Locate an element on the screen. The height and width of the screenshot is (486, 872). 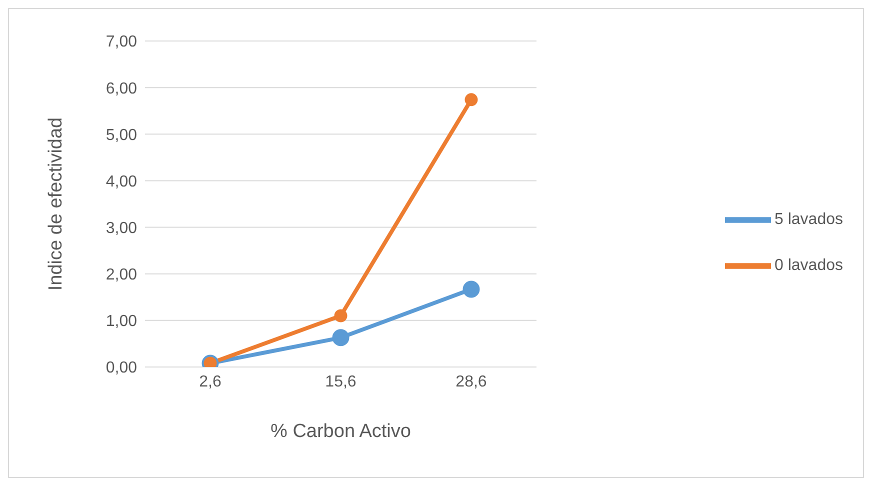
y-tick-label: 4,00 is located at coordinates (122, 181).